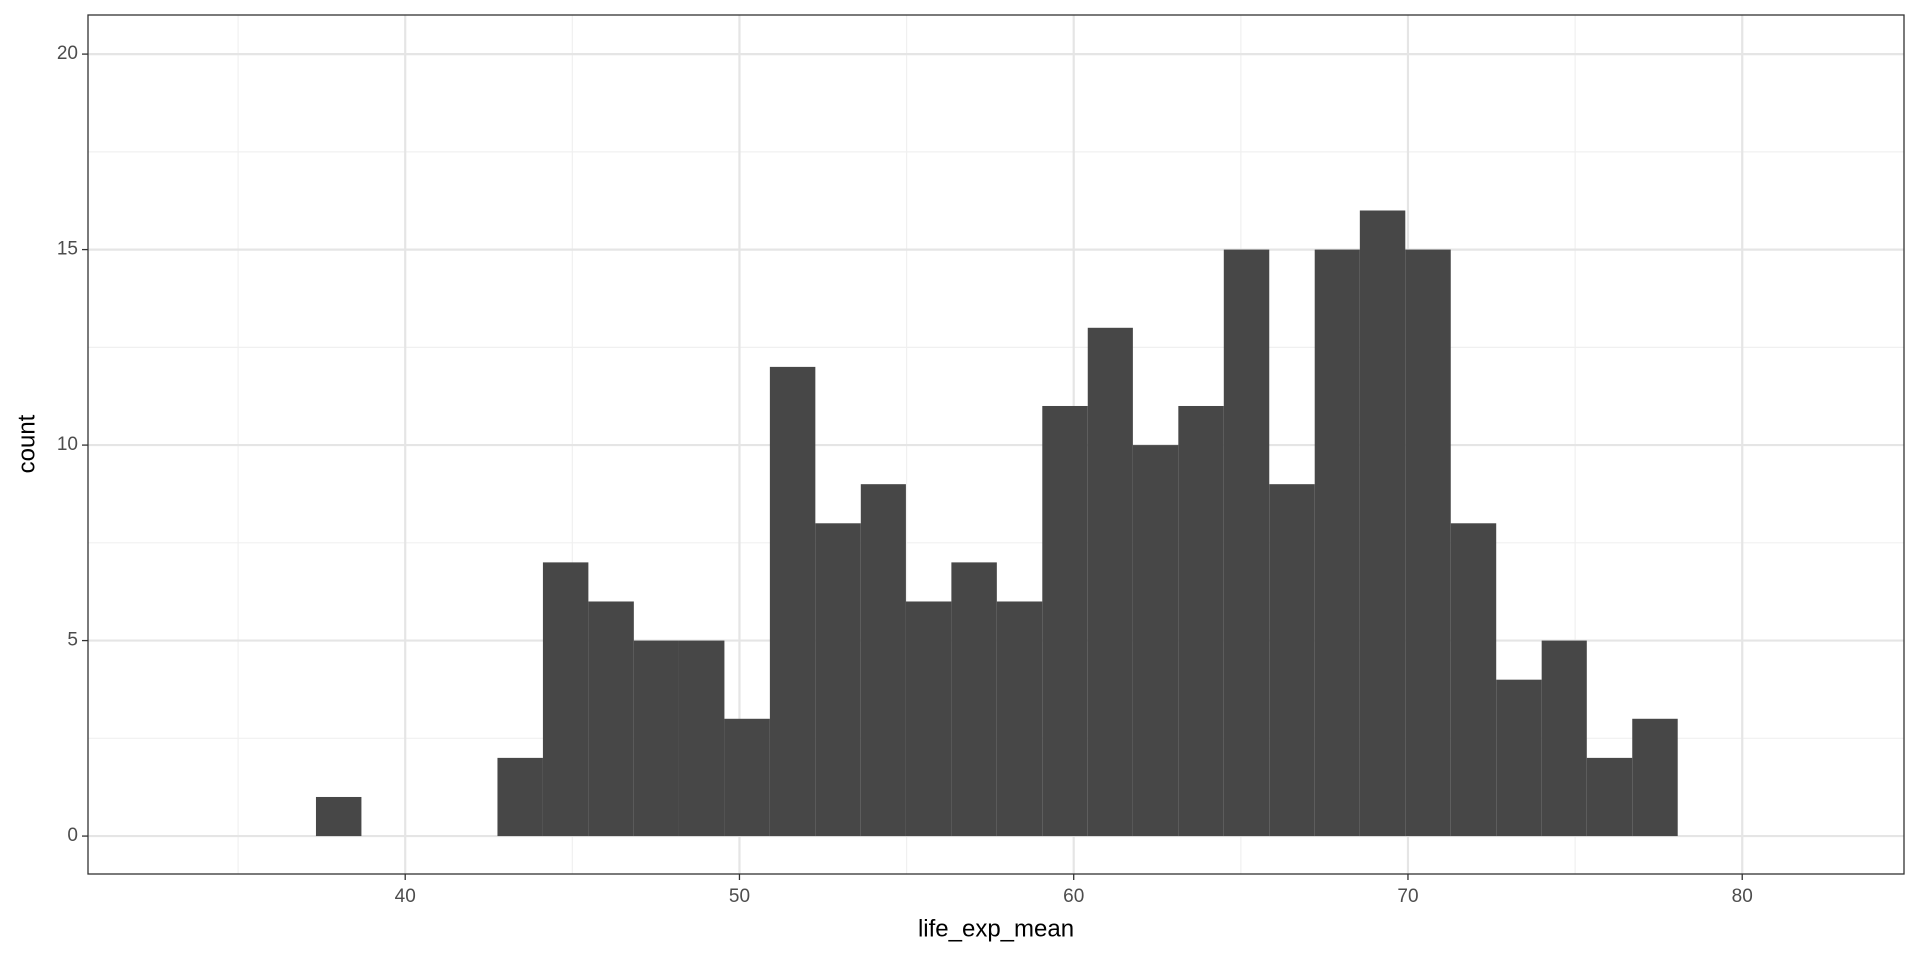 This screenshot has width=1920, height=960. I want to click on y-axis-title: count, so click(26, 443).